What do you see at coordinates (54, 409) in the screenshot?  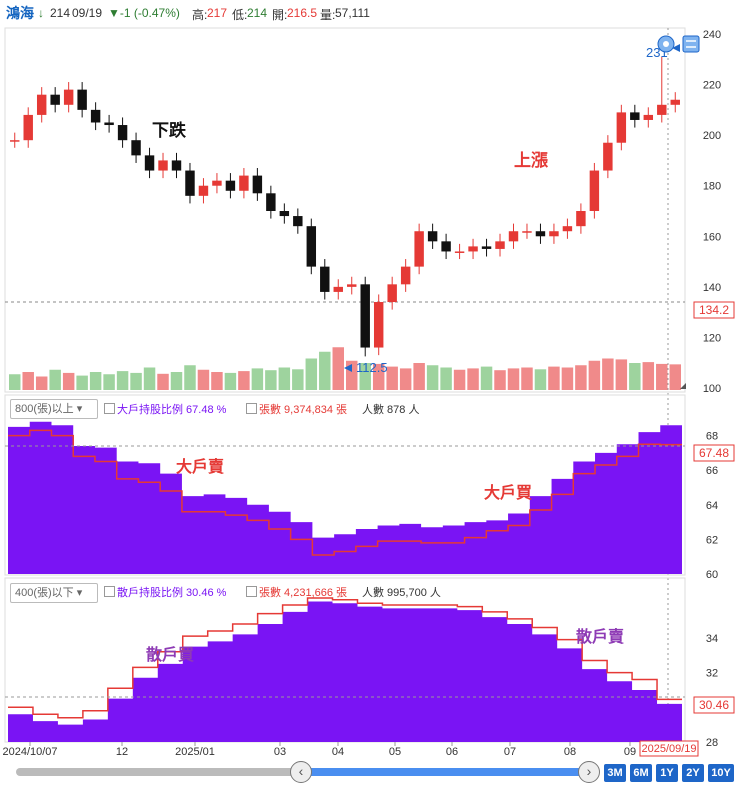 I see `big-threshold-dropdown: 800(張)以上 ▾` at bounding box center [54, 409].